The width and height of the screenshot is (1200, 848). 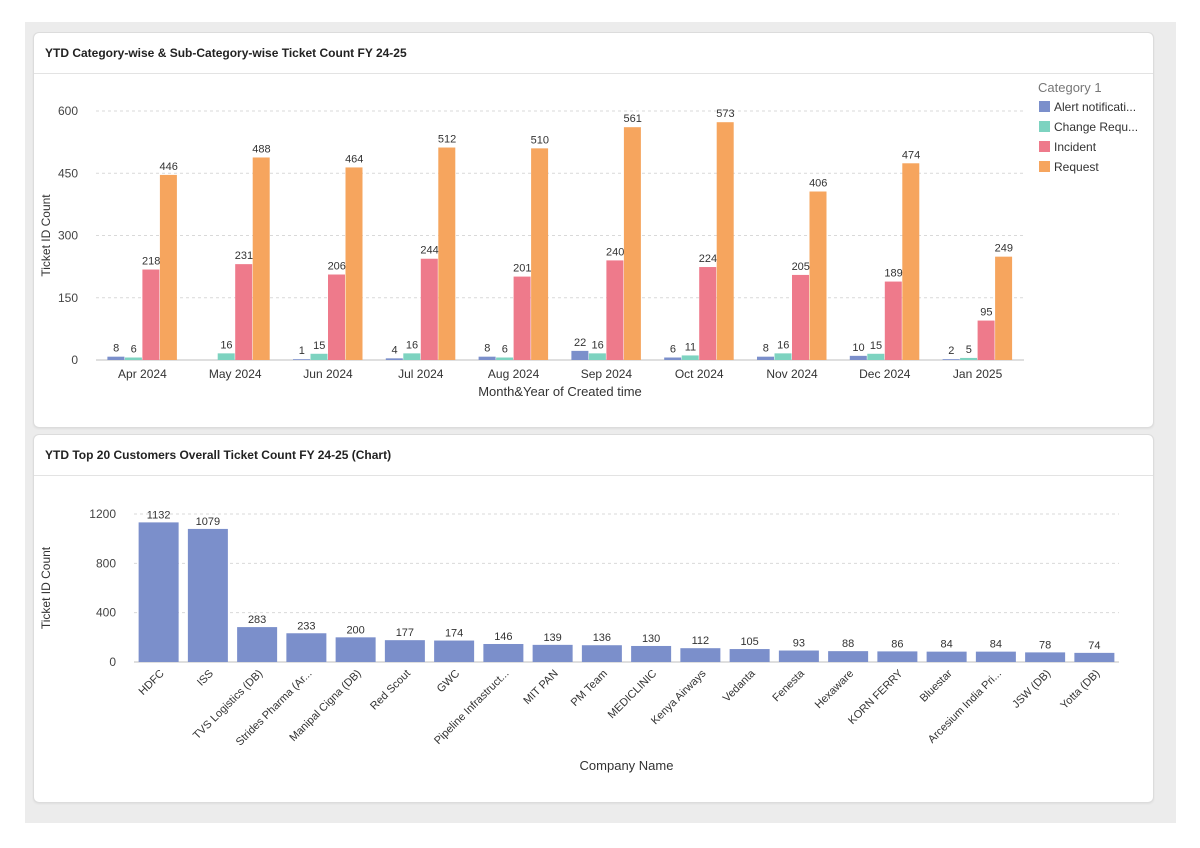 What do you see at coordinates (354, 159) in the screenshot?
I see `data-label: 464` at bounding box center [354, 159].